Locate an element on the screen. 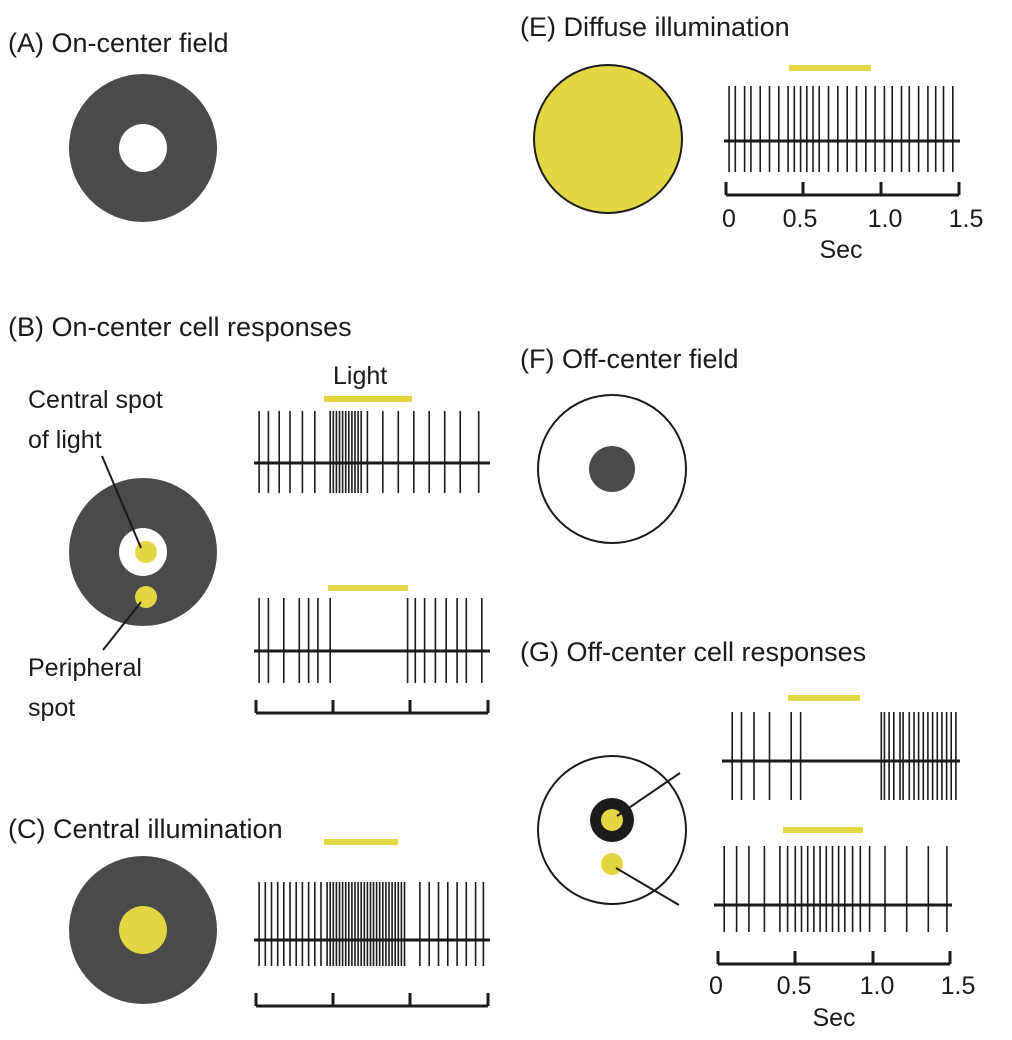 The width and height of the screenshot is (1012, 1040). on-center-field-center is located at coordinates (143, 148).